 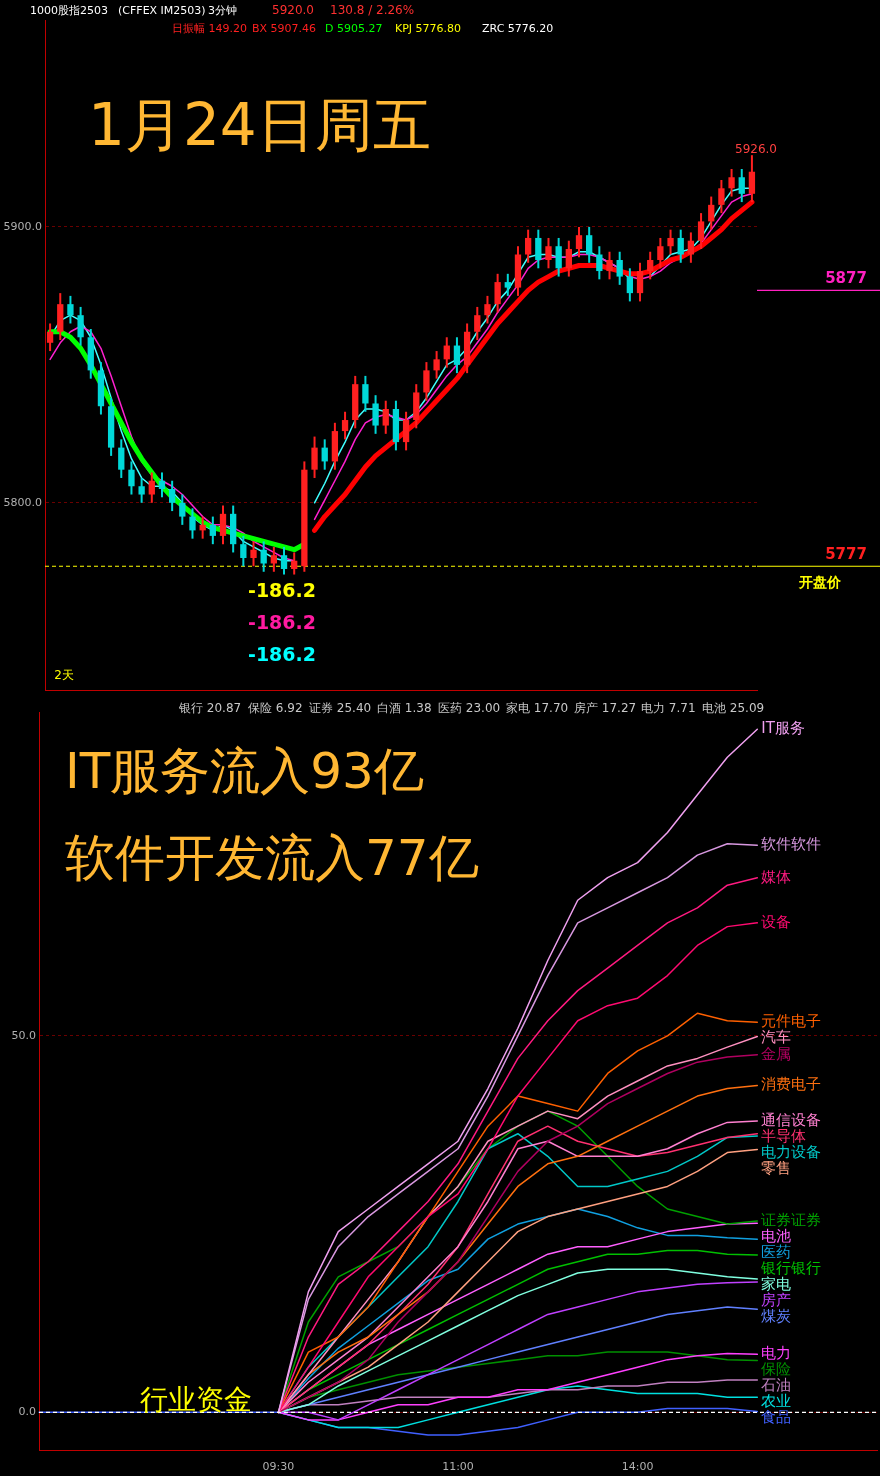 I want to click on x-tick-label: 14:00, so click(x=637, y=1467).